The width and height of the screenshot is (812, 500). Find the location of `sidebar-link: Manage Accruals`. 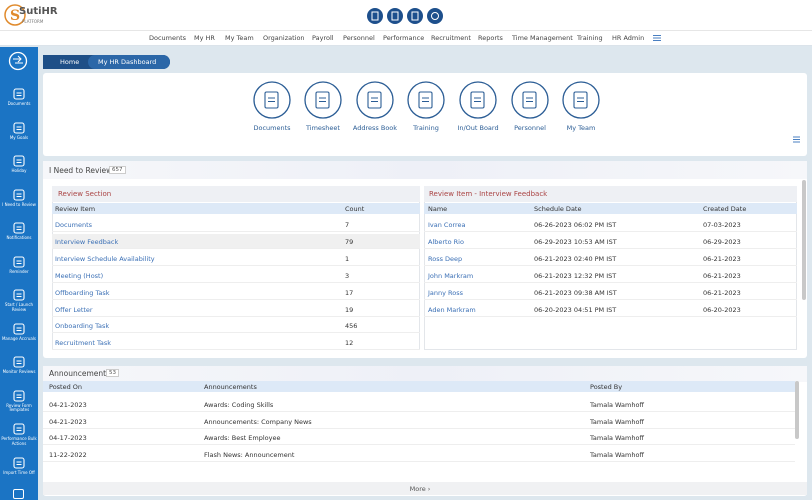

sidebar-link: Manage Accruals is located at coordinates (19, 338).